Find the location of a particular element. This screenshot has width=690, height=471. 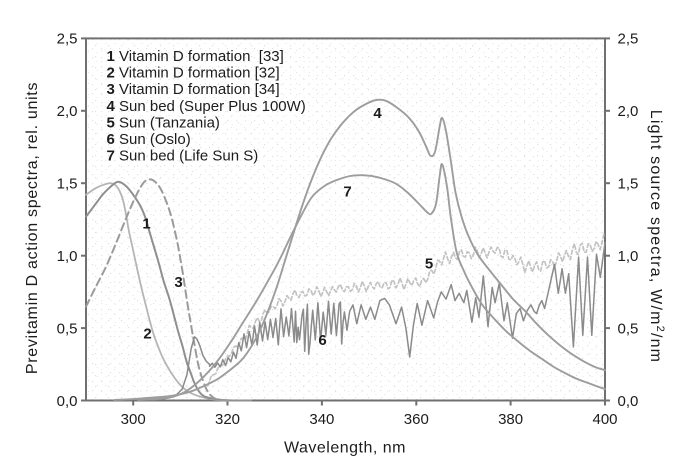

svg-text: 6 Sun (Oslo) is located at coordinates (149, 139).